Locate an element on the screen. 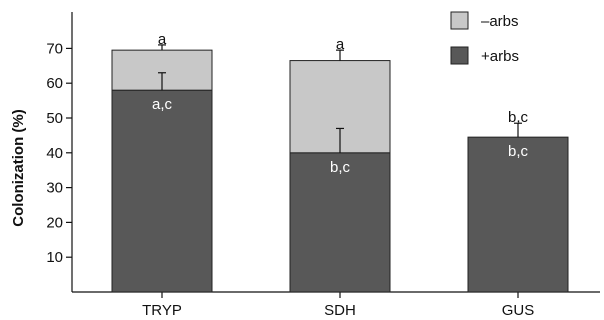 The width and height of the screenshot is (604, 320). annotation-inner-tryp: a,c is located at coordinates (162, 104).